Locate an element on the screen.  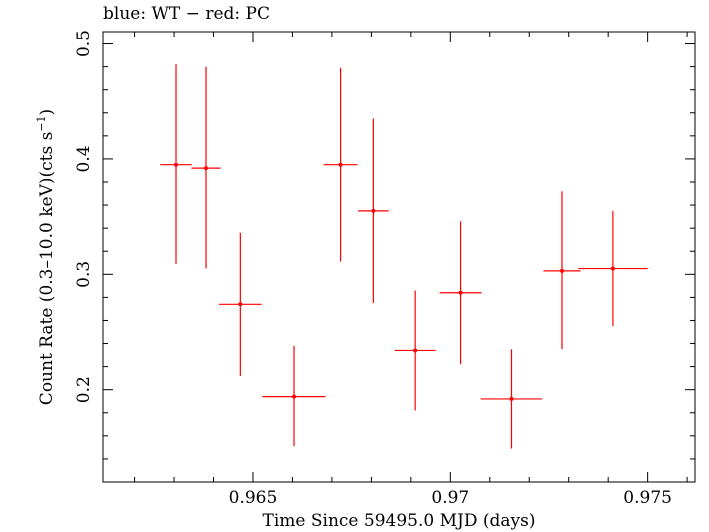
y-tick-label: 0.4 is located at coordinates (84, 158).